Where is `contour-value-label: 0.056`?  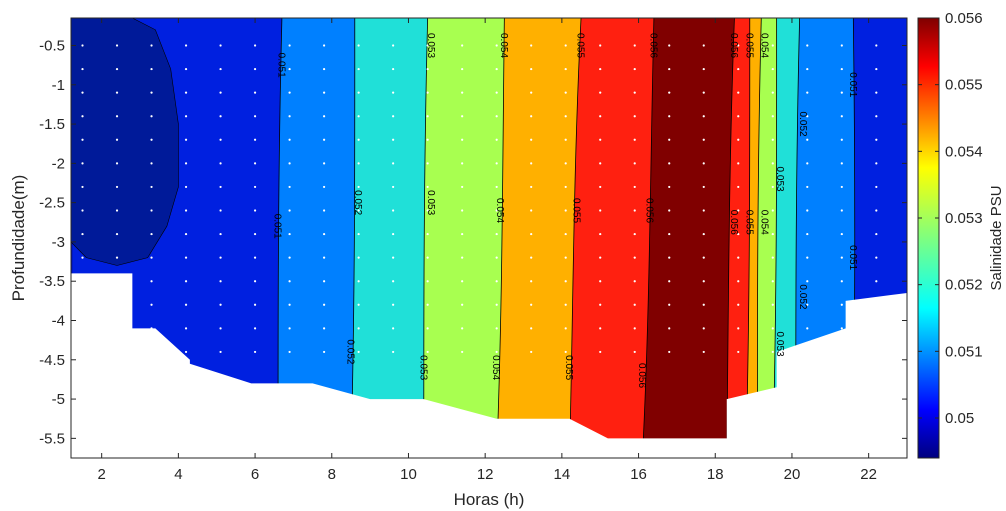
contour-value-label: 0.056 is located at coordinates (641, 375).